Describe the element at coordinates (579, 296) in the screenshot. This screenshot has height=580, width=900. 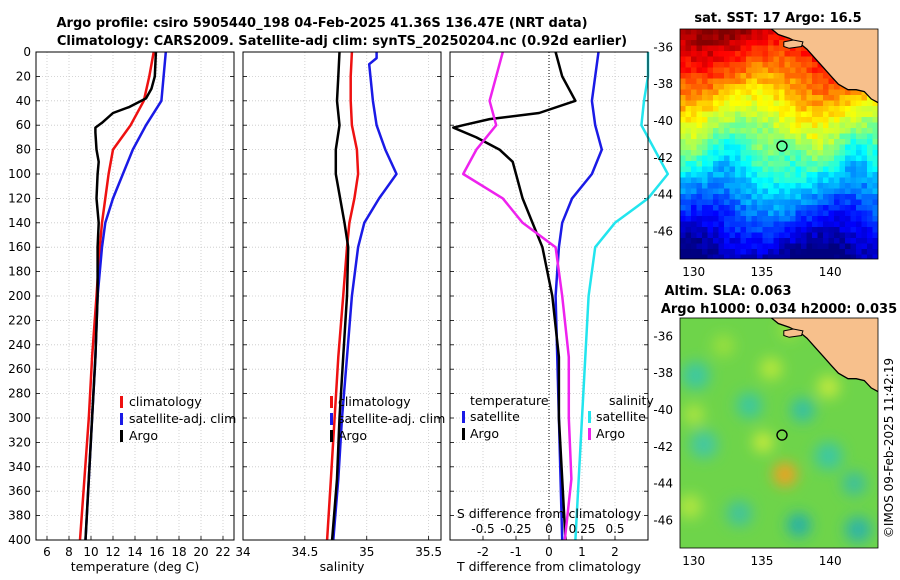
I see `series-line-temperature-satellite` at that location.